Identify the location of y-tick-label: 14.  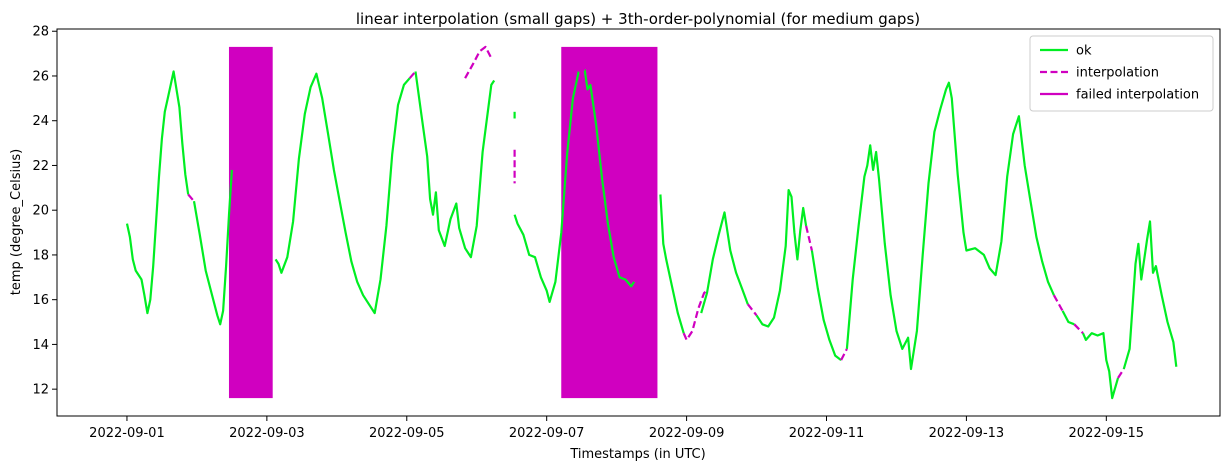
(40, 345).